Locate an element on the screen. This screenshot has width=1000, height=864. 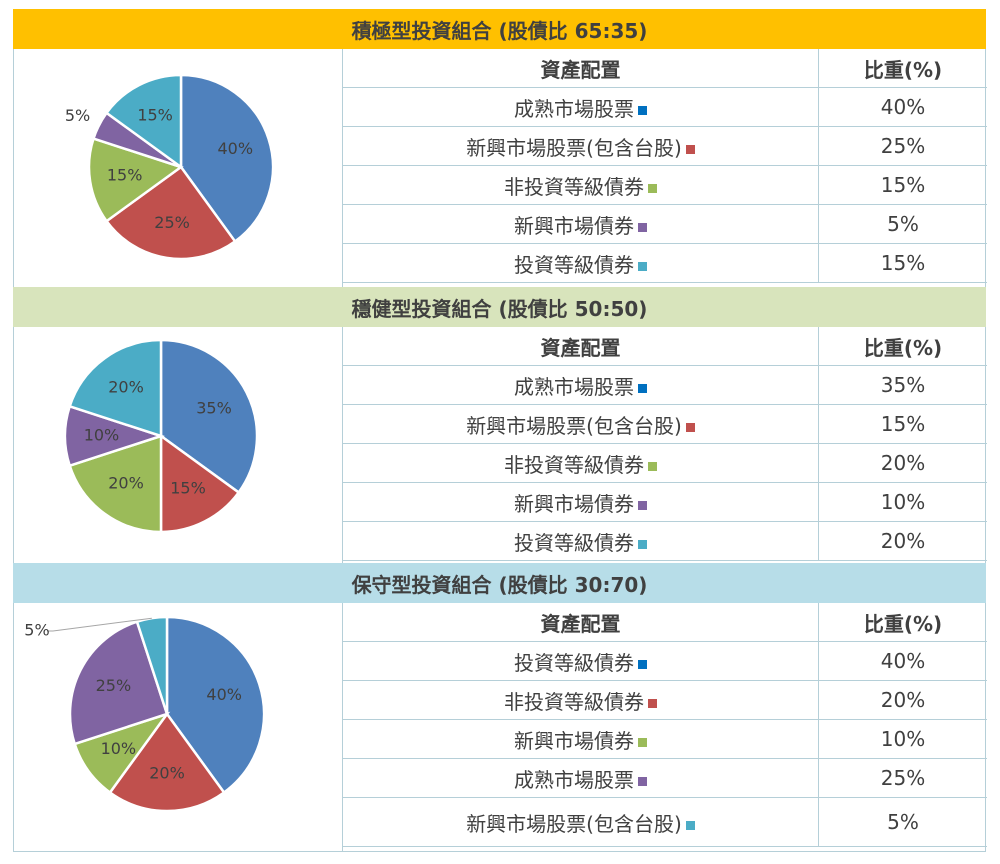
asset-weight: 35% is located at coordinates (902, 385).